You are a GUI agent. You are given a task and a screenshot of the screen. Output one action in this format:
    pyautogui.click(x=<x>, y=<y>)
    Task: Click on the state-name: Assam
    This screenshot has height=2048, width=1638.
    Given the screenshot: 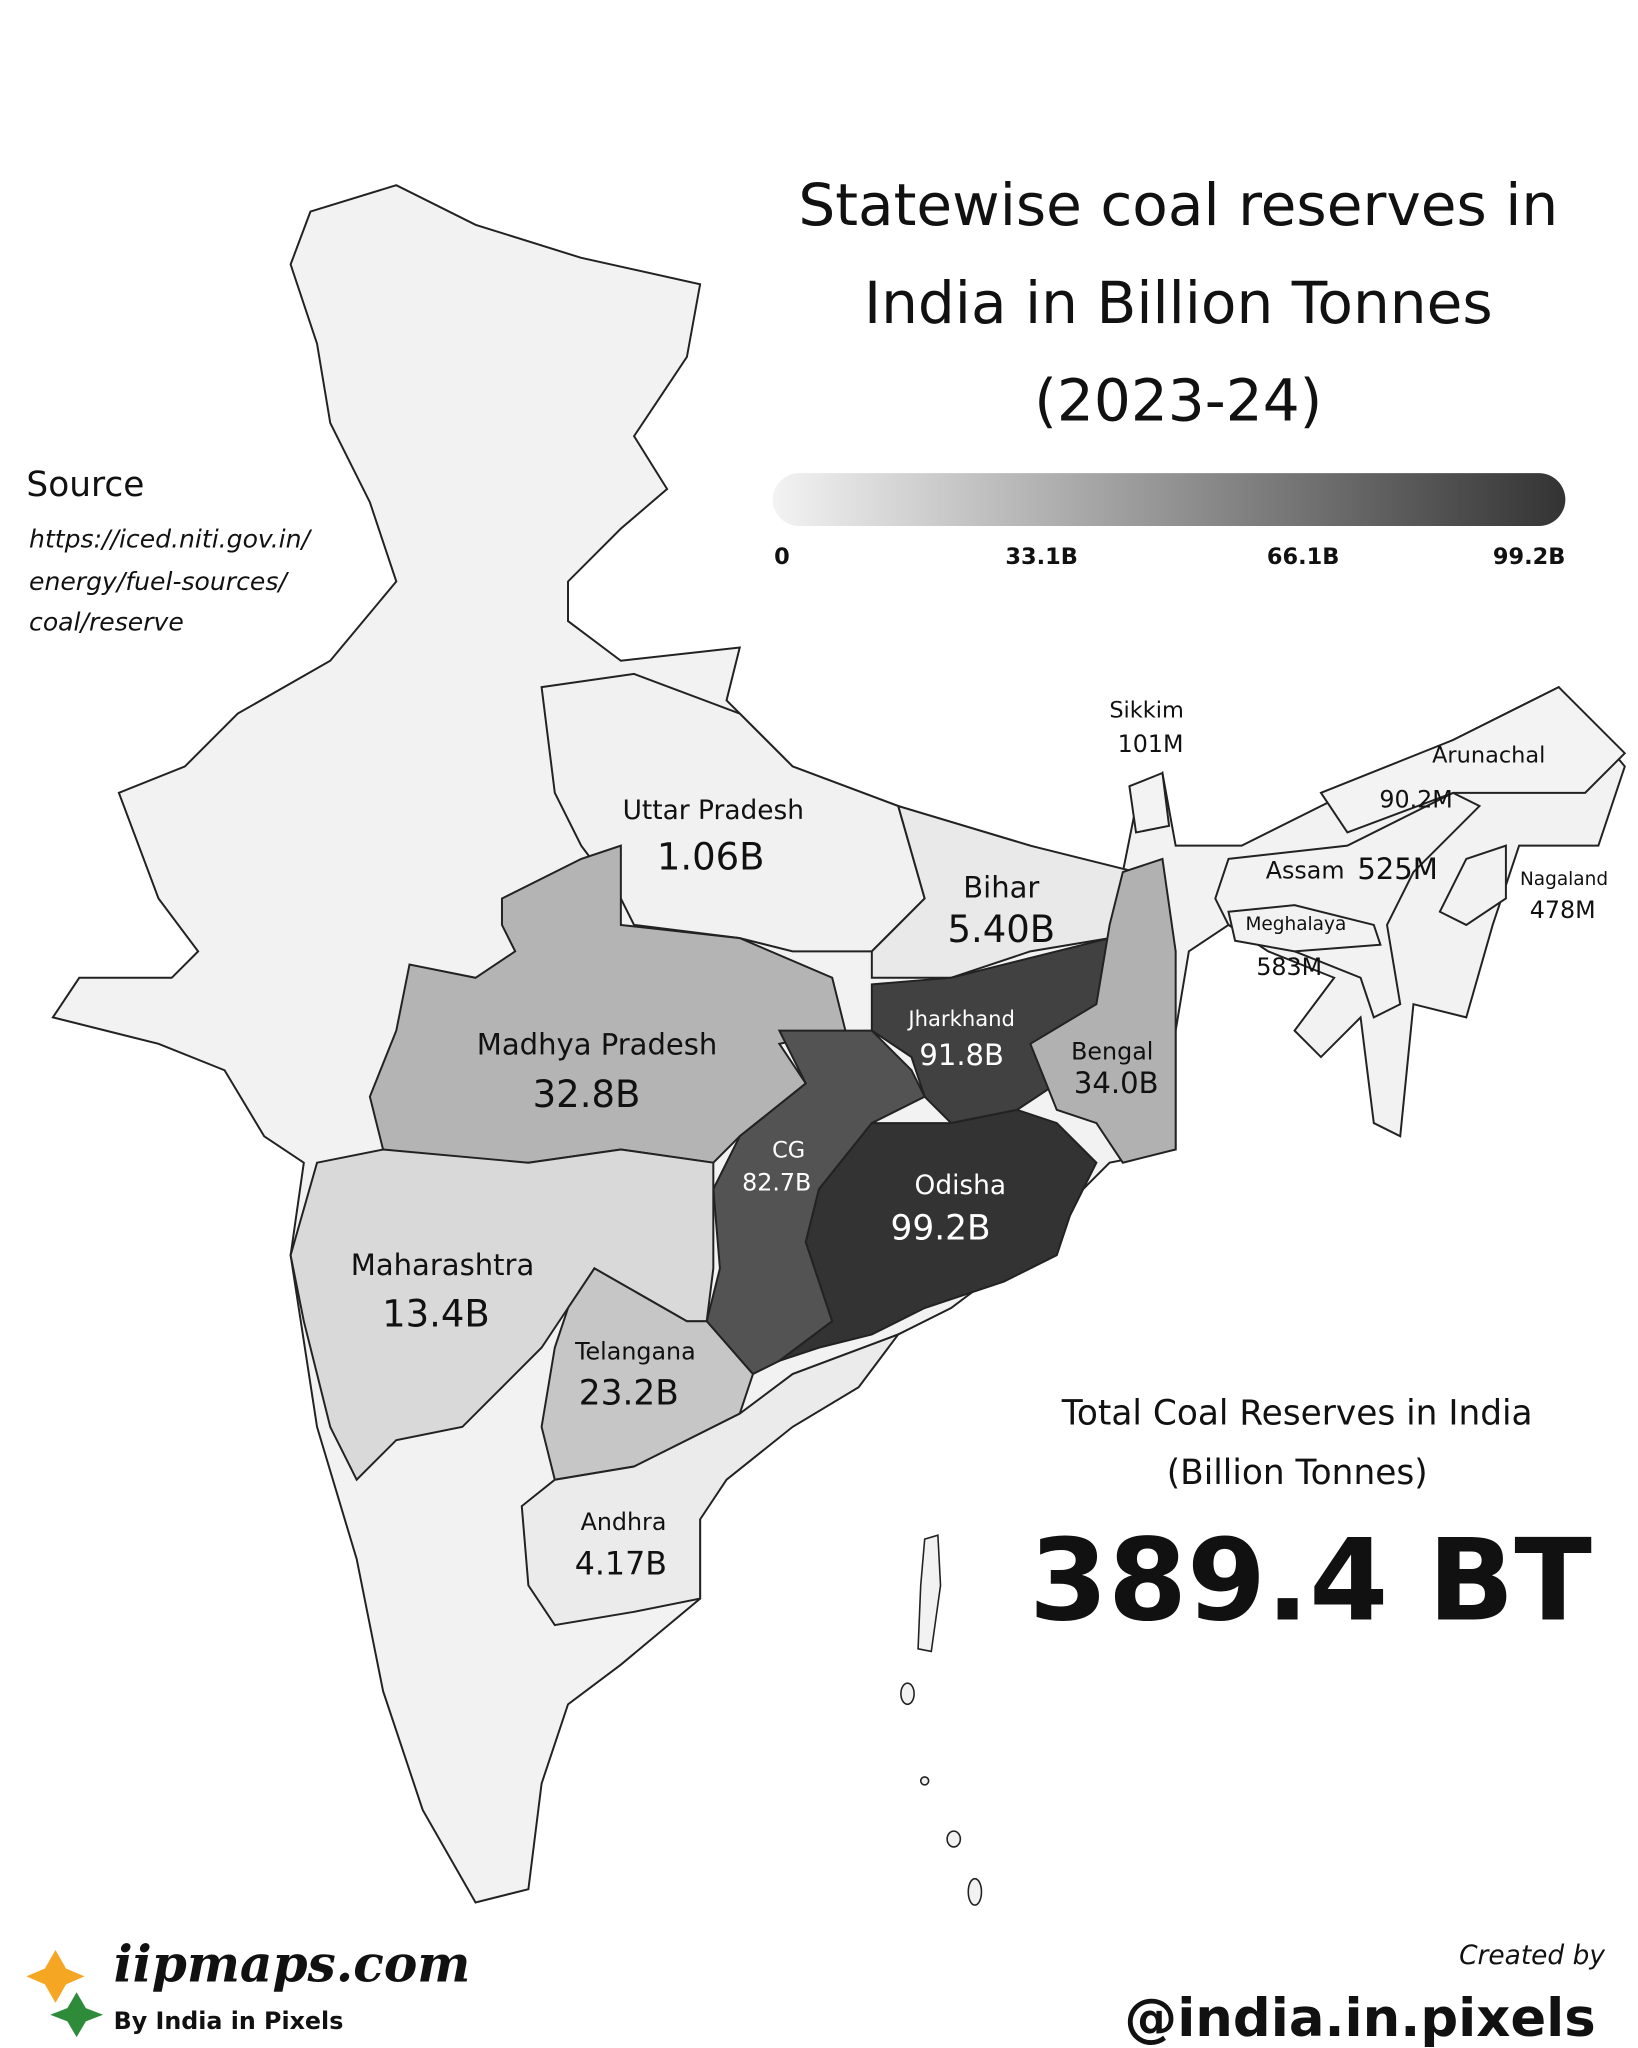 What is the action you would take?
    pyautogui.click(x=1305, y=871)
    